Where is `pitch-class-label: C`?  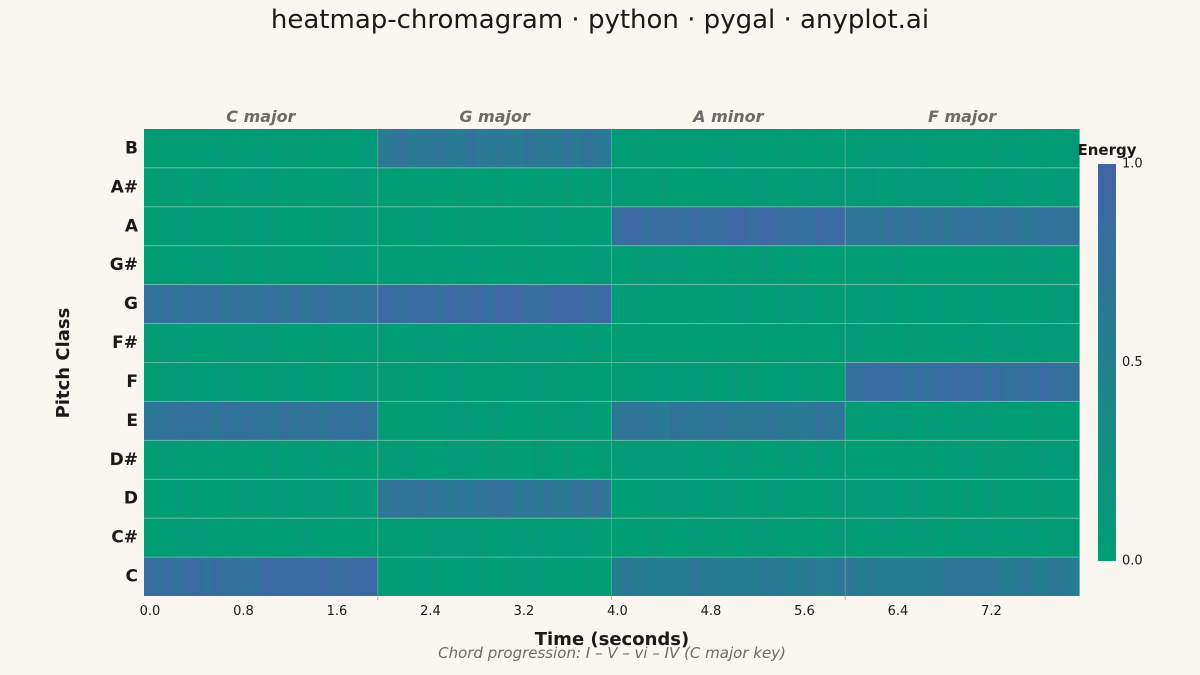
pitch-class-label: C is located at coordinates (132, 577).